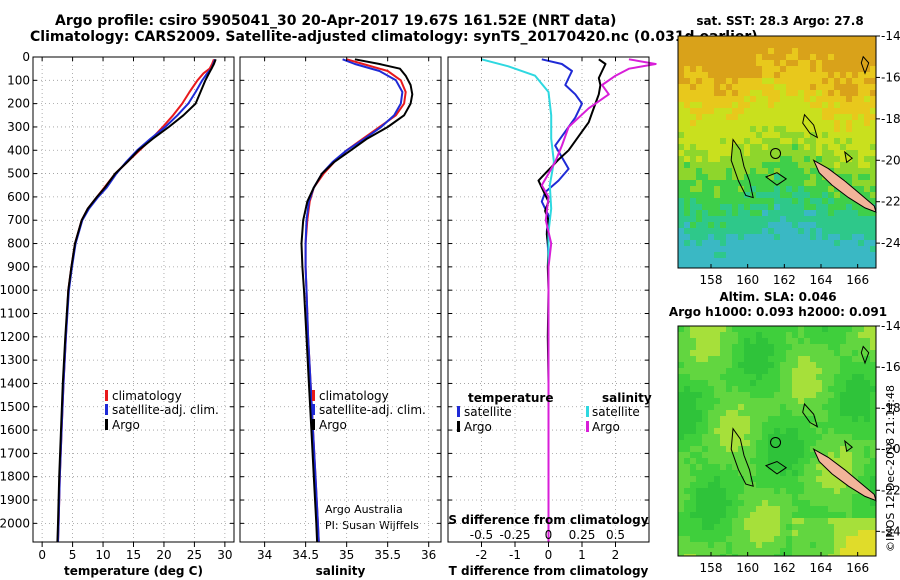  I want to click on legend-label-sal-sal_satellite: satellite, so click(616, 412).